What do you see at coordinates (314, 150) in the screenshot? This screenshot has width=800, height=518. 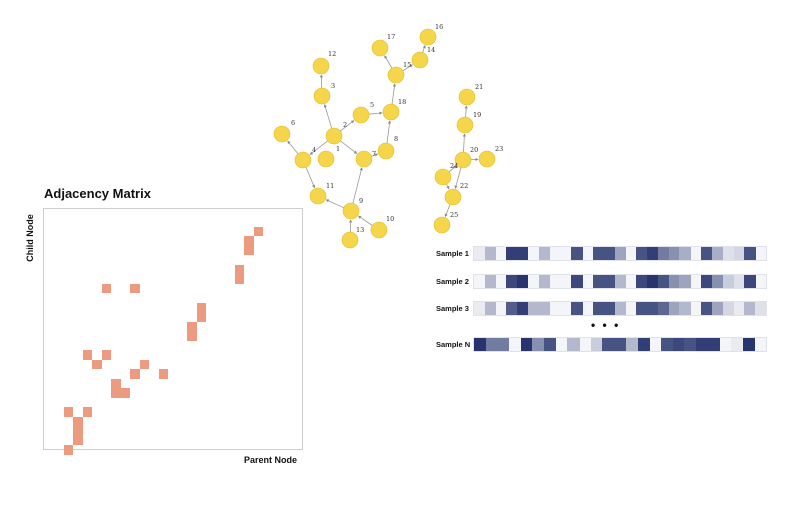 I see `node-label: 4` at bounding box center [314, 150].